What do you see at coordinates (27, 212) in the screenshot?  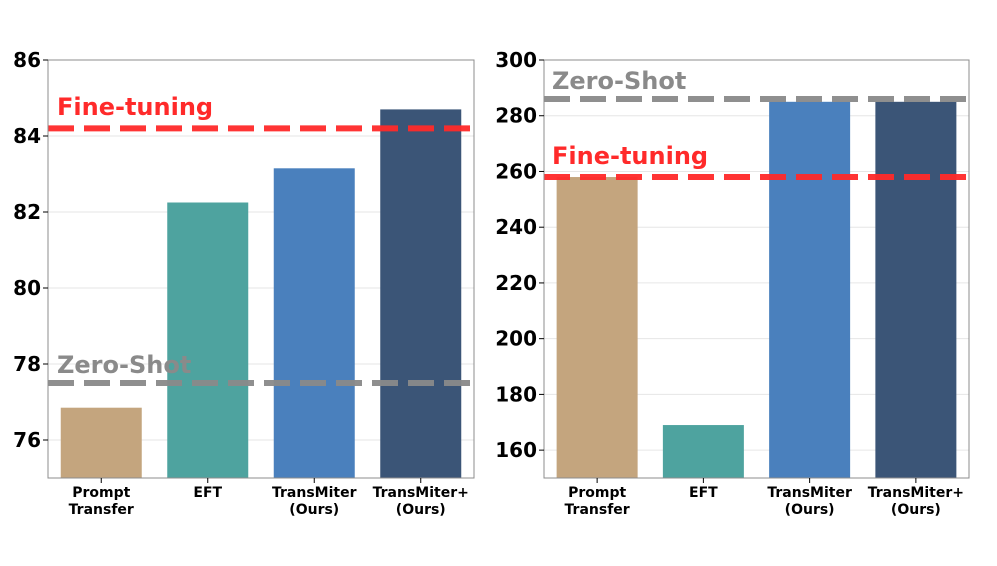 I see `y-tick-label: 82` at bounding box center [27, 212].